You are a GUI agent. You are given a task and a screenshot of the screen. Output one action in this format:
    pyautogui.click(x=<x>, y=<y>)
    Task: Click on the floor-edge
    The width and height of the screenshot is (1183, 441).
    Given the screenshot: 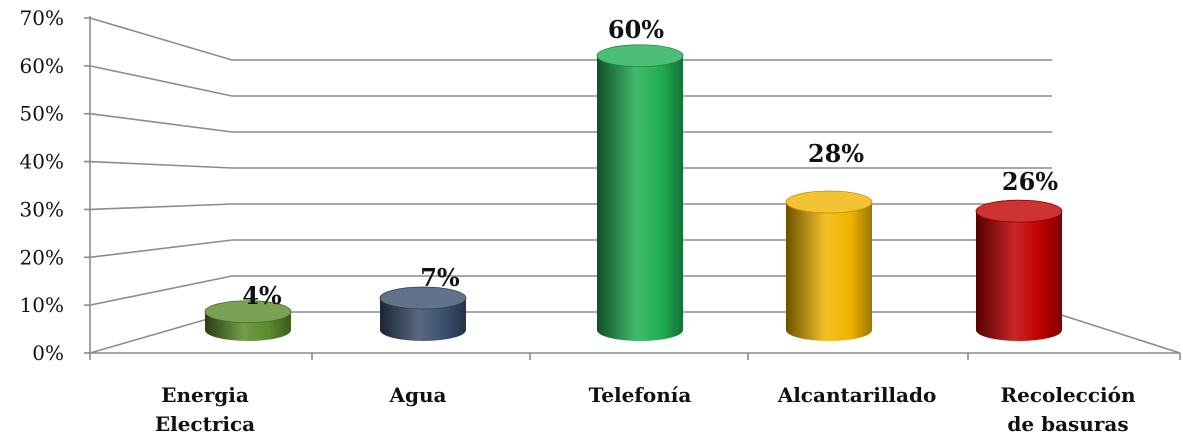 What is the action you would take?
    pyautogui.click(x=1116, y=332)
    